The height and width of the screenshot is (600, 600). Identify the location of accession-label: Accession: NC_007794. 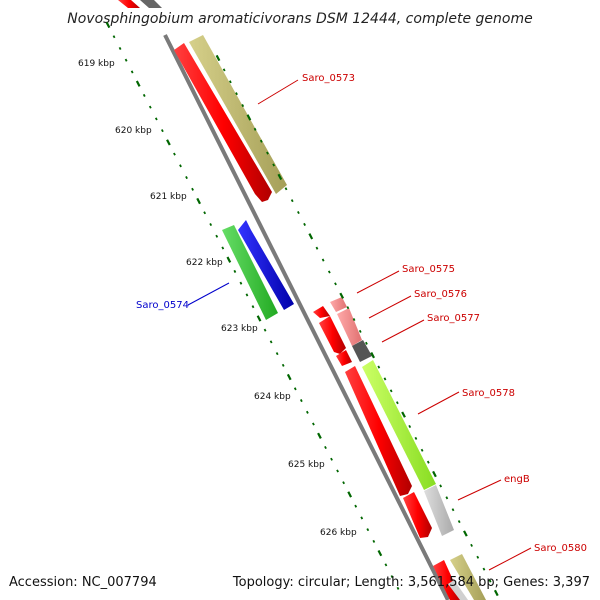
(83, 582).